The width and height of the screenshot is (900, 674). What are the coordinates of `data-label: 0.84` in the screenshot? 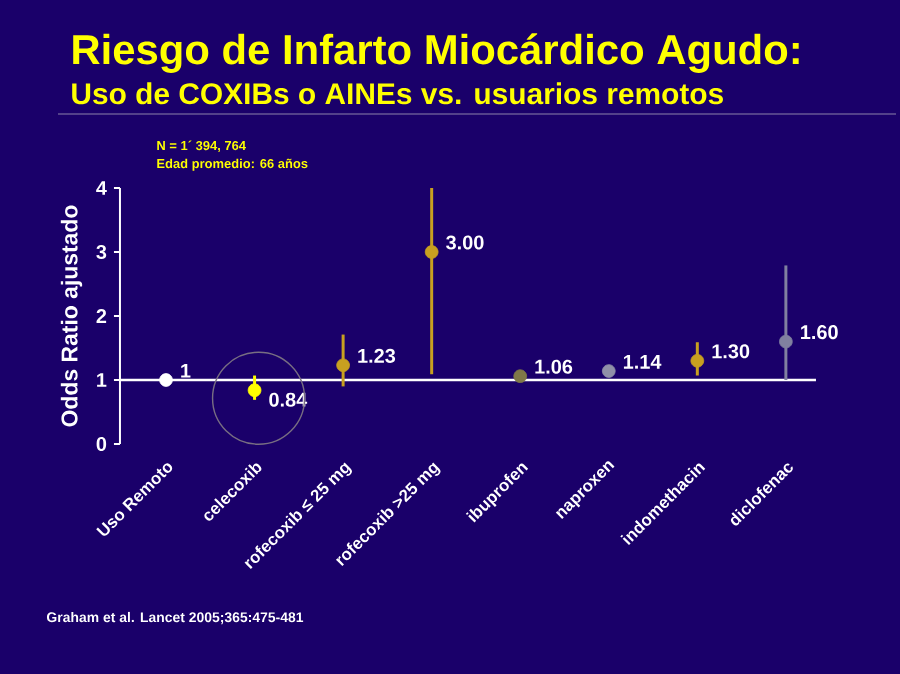 It's located at (288, 399).